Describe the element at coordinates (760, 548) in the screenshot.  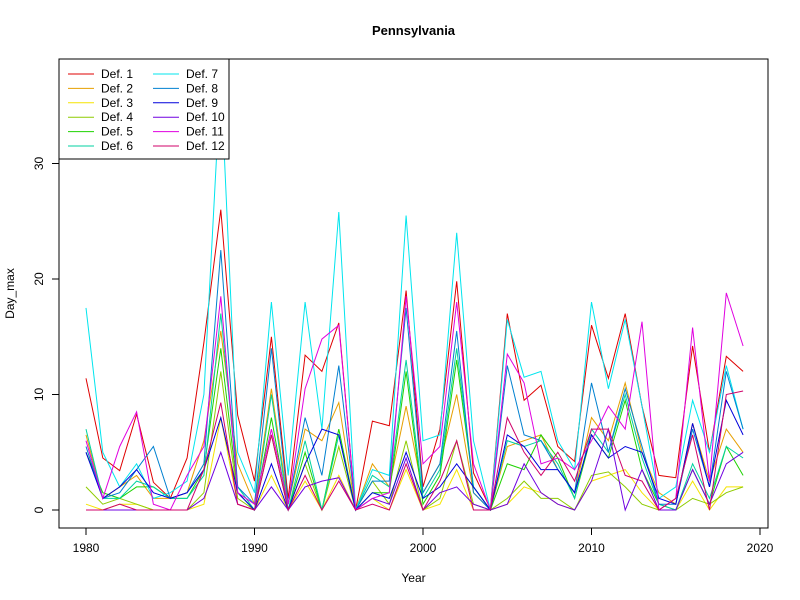
I see `x-tick-label: 2020` at that location.